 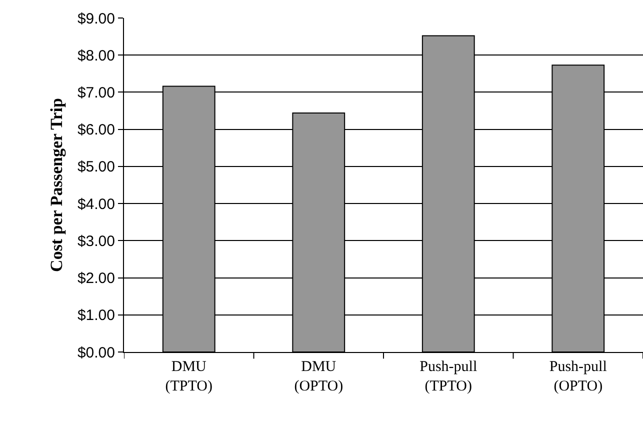 What do you see at coordinates (319, 376) in the screenshot?
I see `x-tick-label: DMU (OPTO)` at bounding box center [319, 376].